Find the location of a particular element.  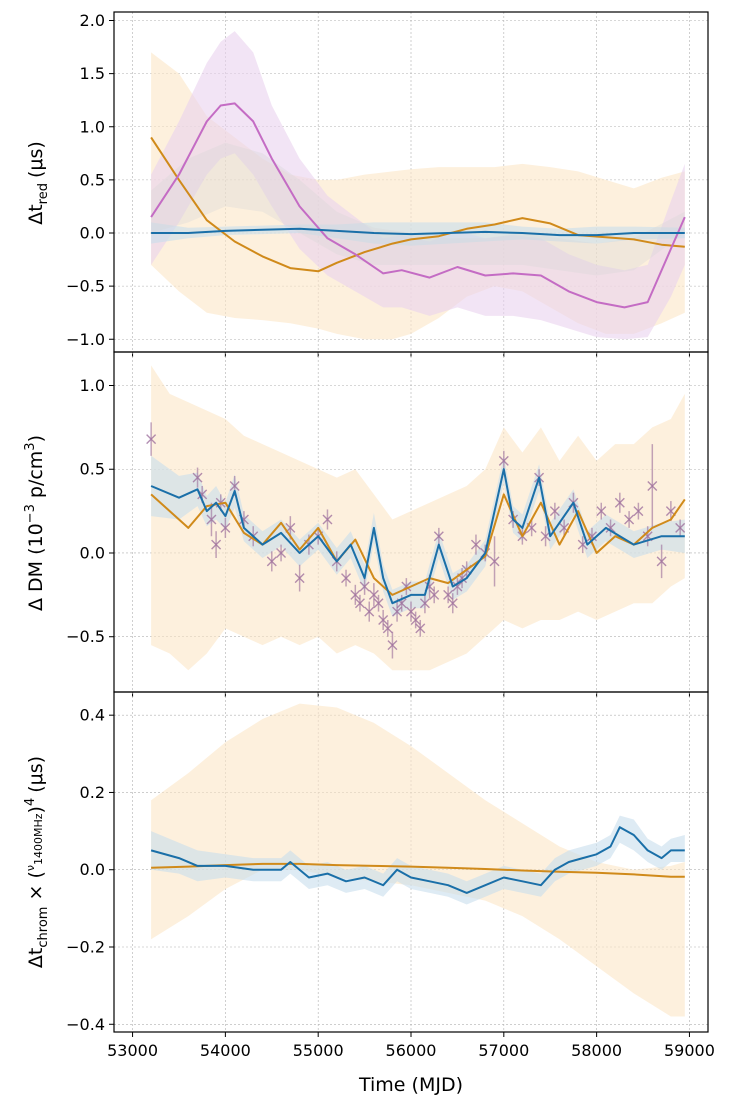

y-axis-title-dm: Δ DM (10−3 p/cm3) is located at coordinates (35, 523).